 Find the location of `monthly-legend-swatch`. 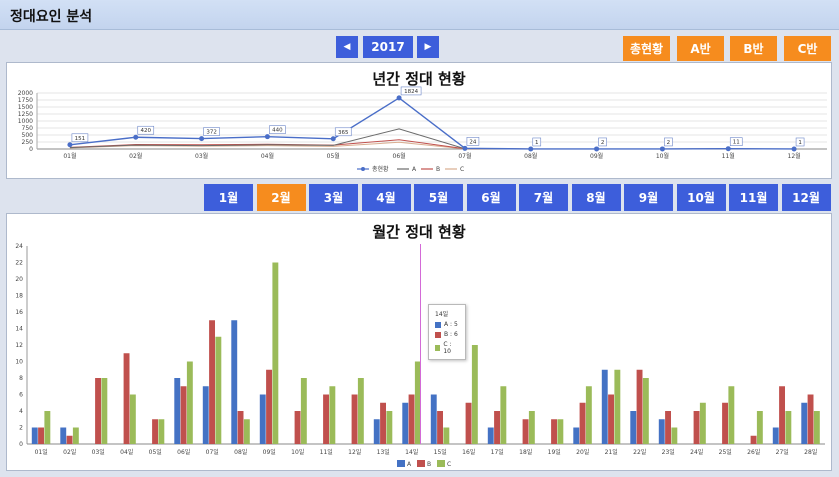

monthly-legend-swatch is located at coordinates (421, 463).